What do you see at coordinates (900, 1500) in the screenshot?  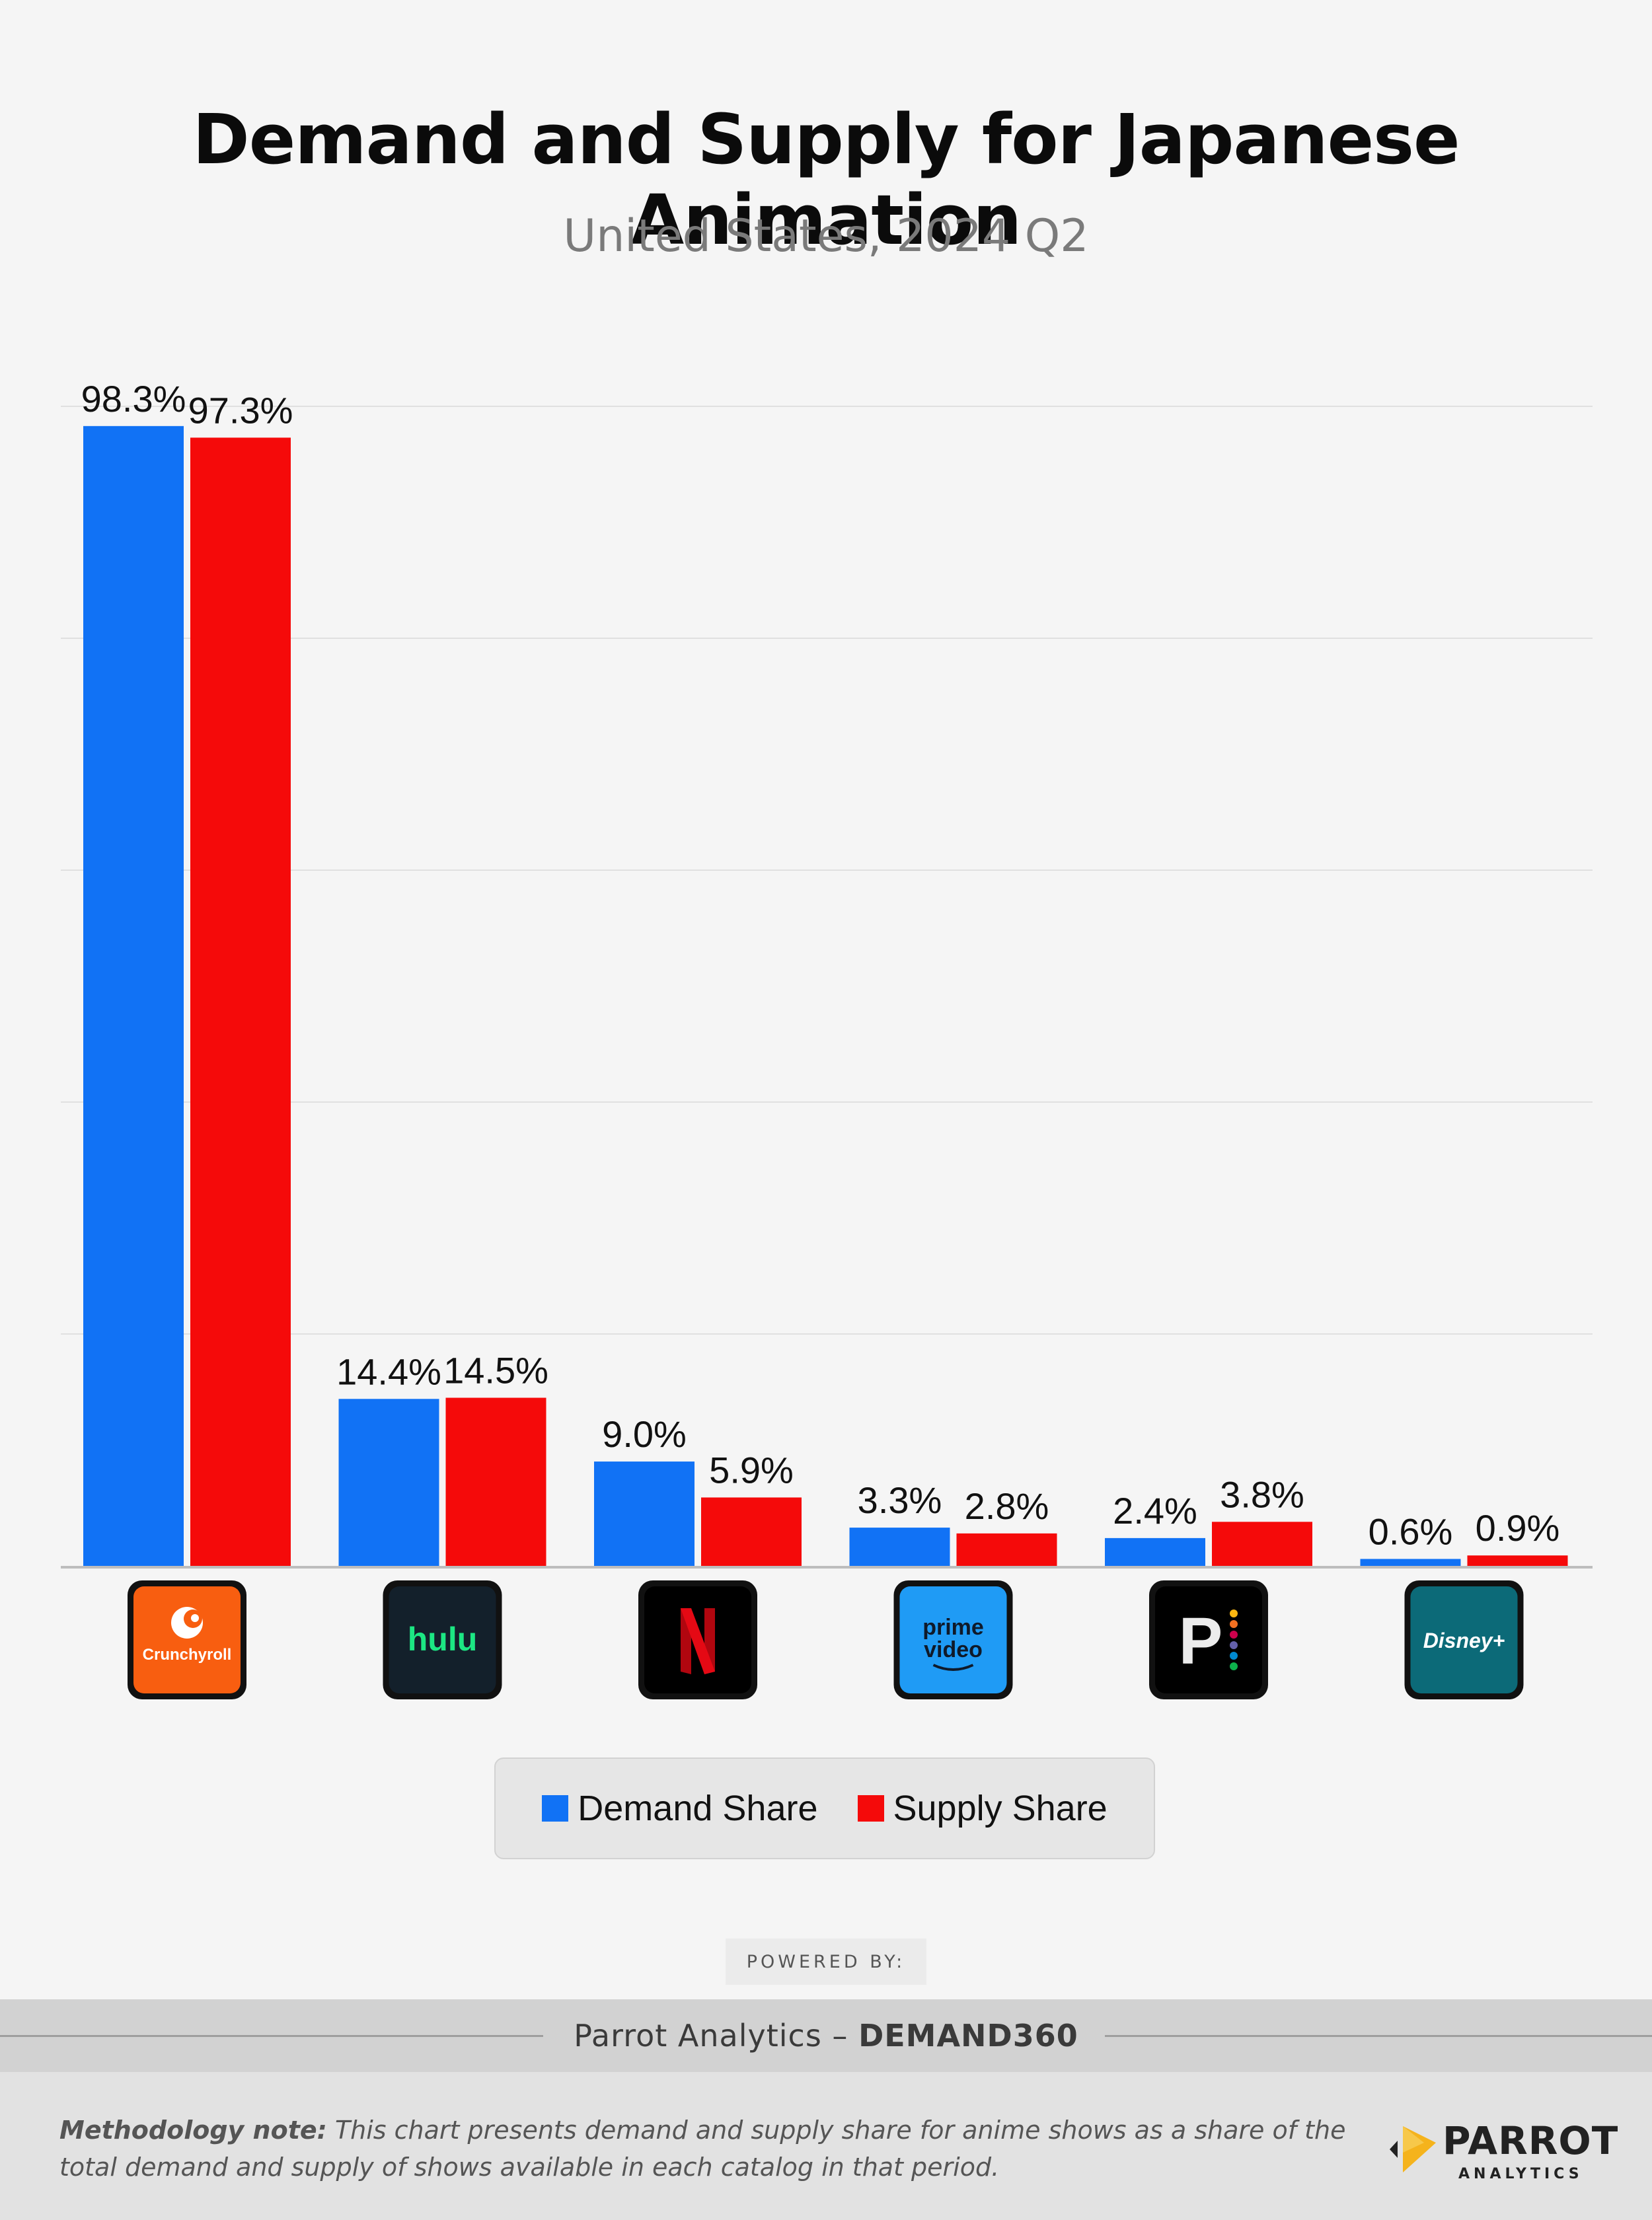 I see `data-label-demand-4: 3.3%` at bounding box center [900, 1500].